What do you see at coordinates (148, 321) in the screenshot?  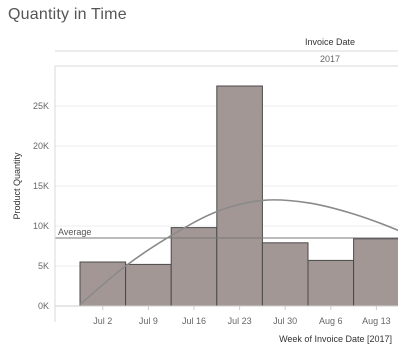 I see `x-tick-label: Jul 9` at bounding box center [148, 321].